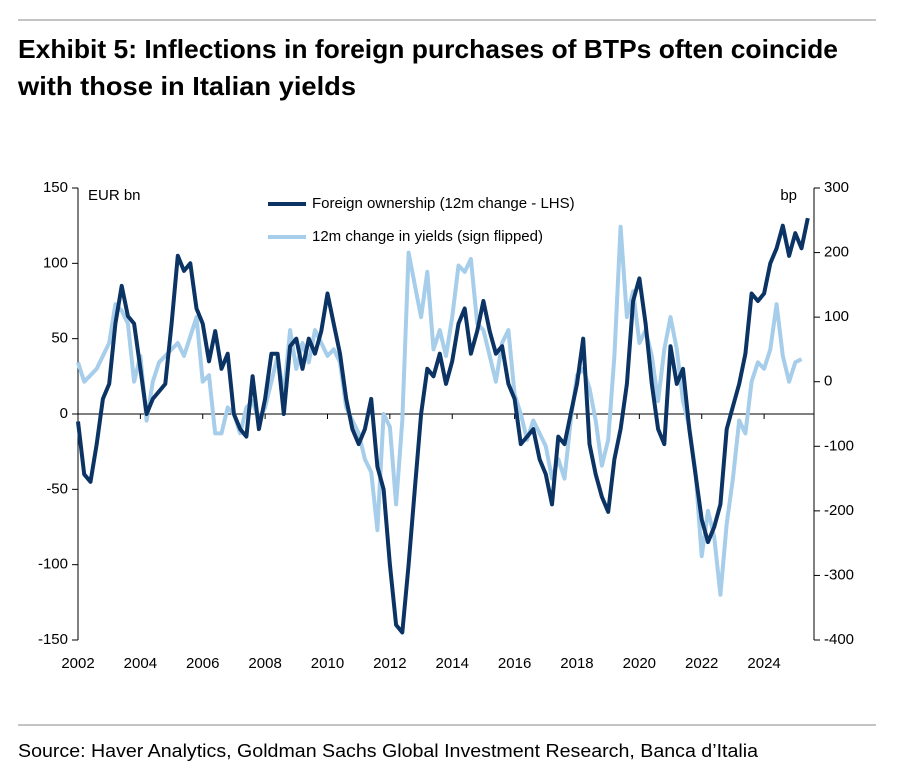 The height and width of the screenshot is (782, 900). Describe the element at coordinates (836, 187) in the screenshot. I see `y2-tick-label: 300` at that location.